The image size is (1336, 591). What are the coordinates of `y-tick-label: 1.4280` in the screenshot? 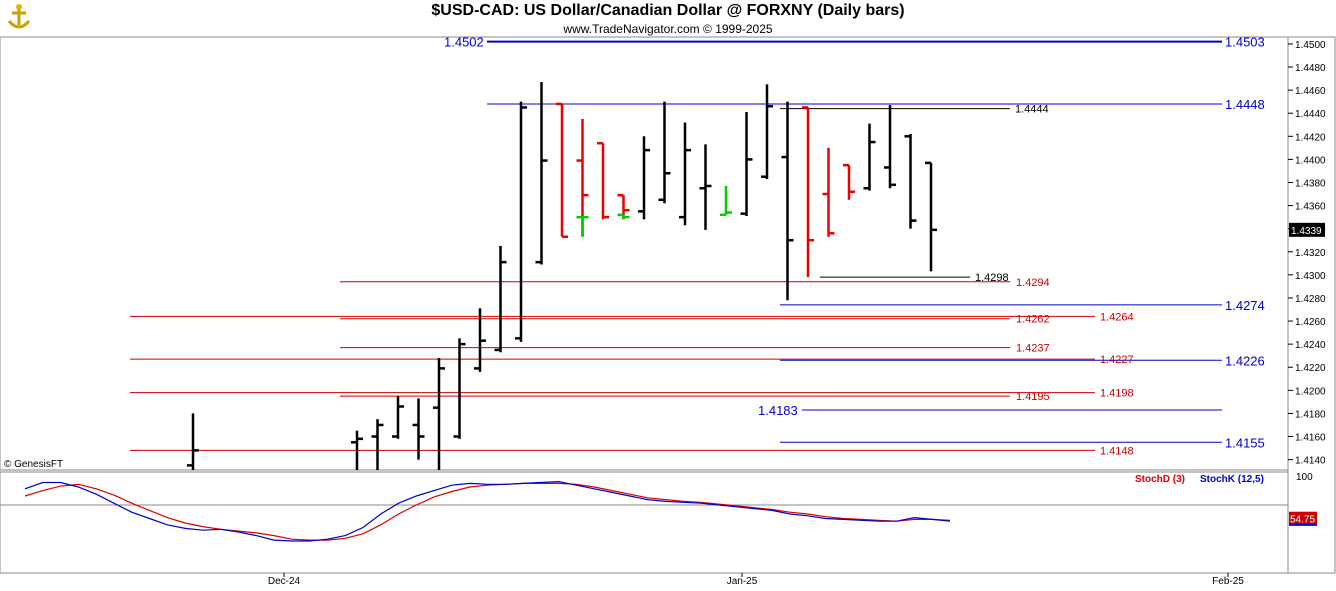 It's located at (1310, 299).